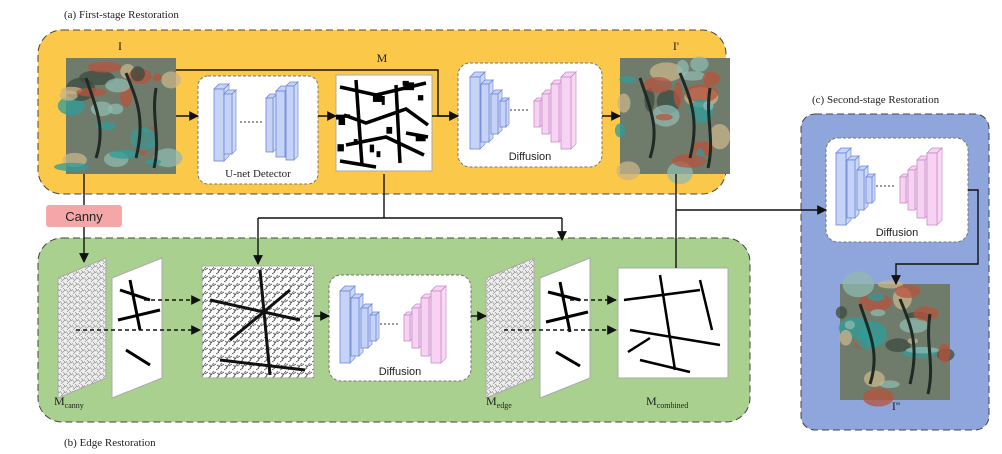  Describe the element at coordinates (897, 233) in the screenshot. I see `diffusion-label-c: Diffusion` at that location.